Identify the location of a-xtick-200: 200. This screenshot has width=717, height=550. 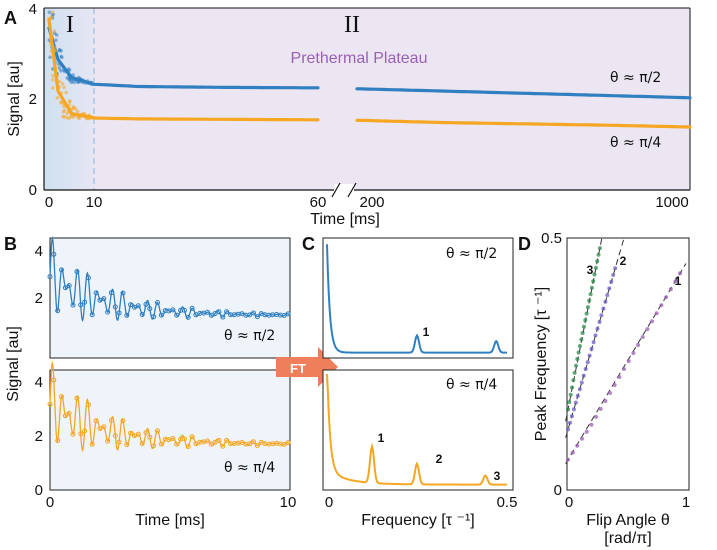
(371, 202).